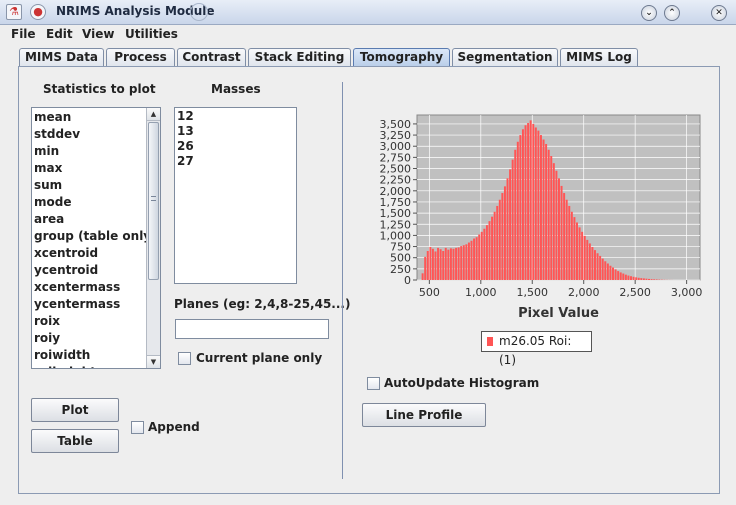 The height and width of the screenshot is (505, 736). I want to click on menu-file: File, so click(23, 34).